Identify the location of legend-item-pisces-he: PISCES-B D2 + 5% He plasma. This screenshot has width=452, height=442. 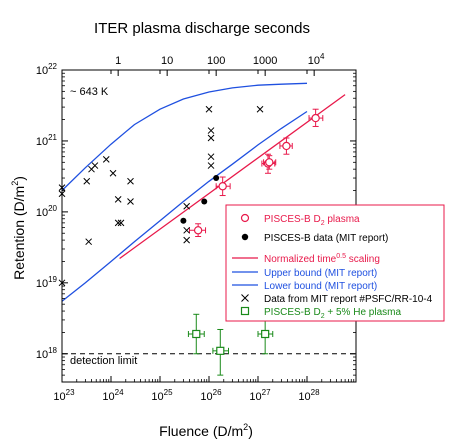
(320, 313).